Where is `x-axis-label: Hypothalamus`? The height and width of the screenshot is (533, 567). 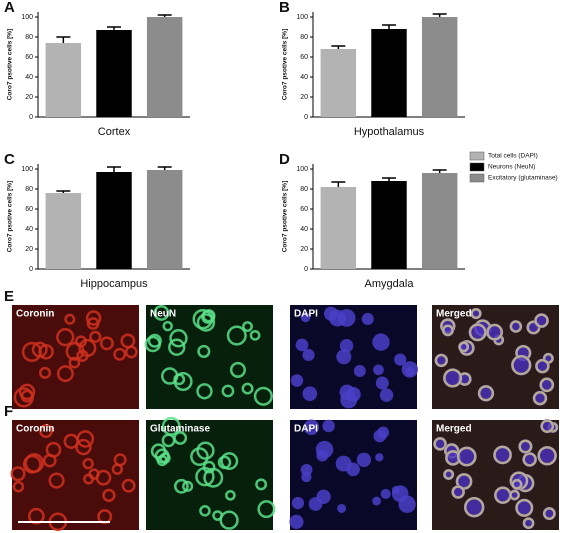 x-axis-label: Hypothalamus is located at coordinates (389, 132).